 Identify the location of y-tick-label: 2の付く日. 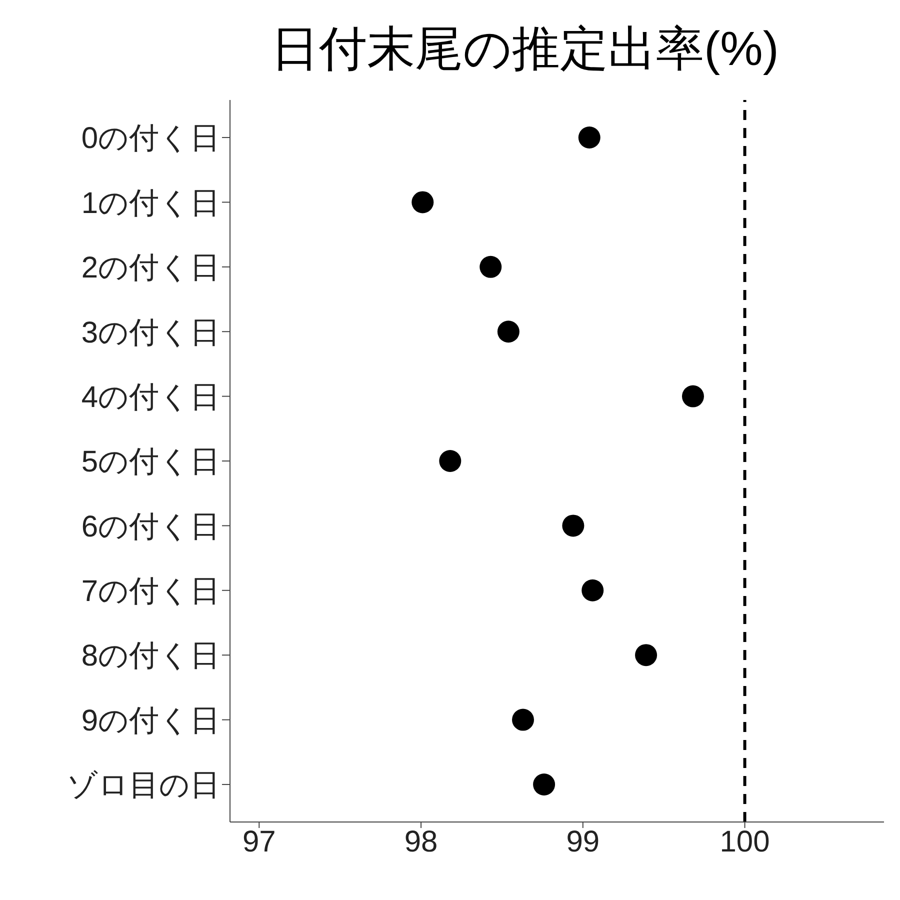
(150, 268).